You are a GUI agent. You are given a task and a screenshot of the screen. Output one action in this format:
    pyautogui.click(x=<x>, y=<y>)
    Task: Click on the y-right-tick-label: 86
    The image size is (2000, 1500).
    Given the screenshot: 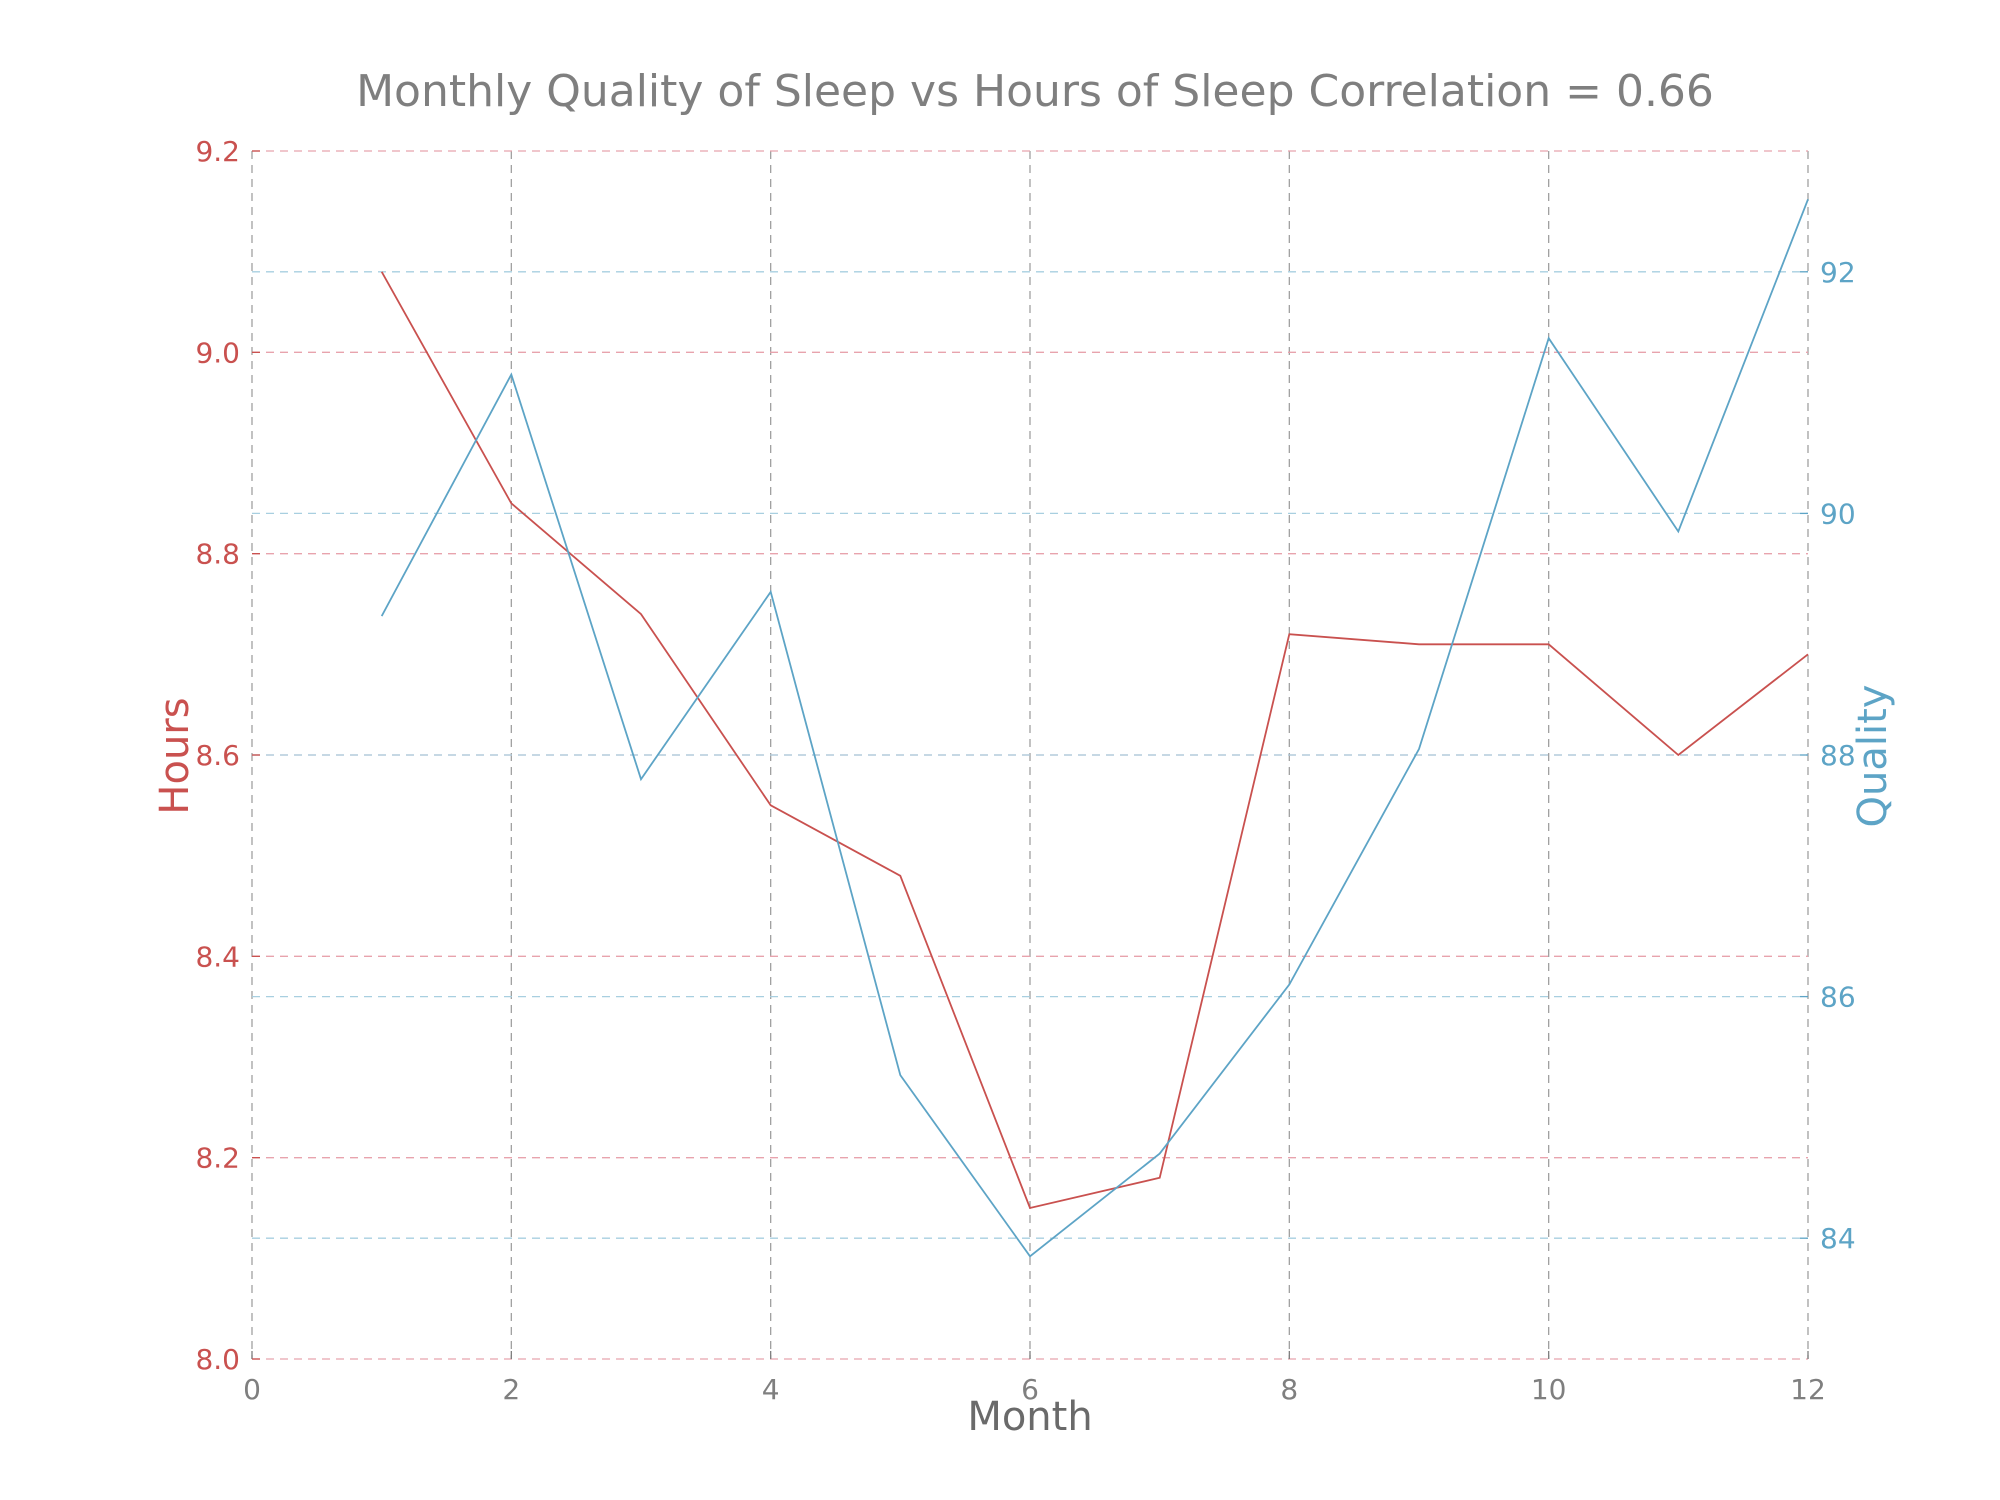 What is the action you would take?
    pyautogui.click(x=1838, y=997)
    